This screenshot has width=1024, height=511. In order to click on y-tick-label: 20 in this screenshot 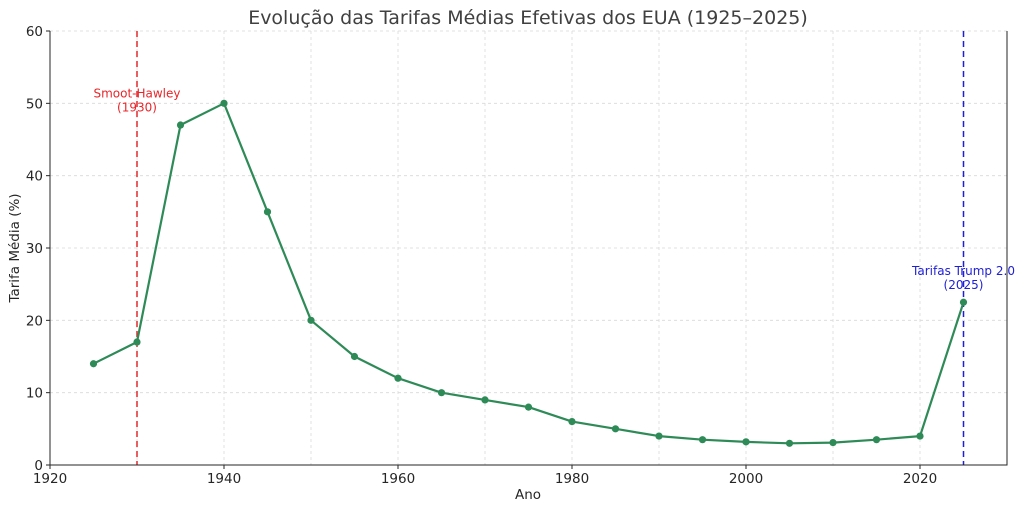, I will do `click(34, 321)`.